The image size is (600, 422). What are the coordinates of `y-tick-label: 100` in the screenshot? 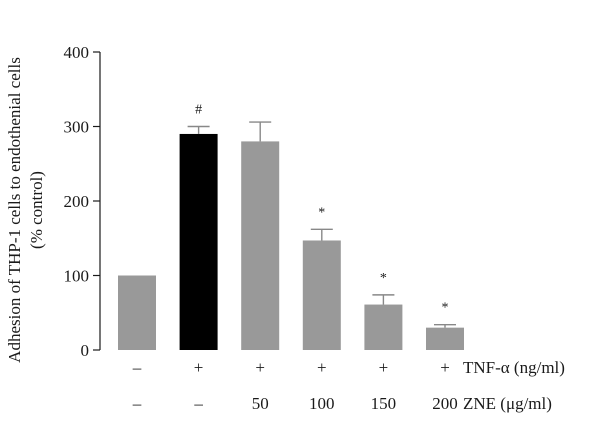 It's located at (77, 276).